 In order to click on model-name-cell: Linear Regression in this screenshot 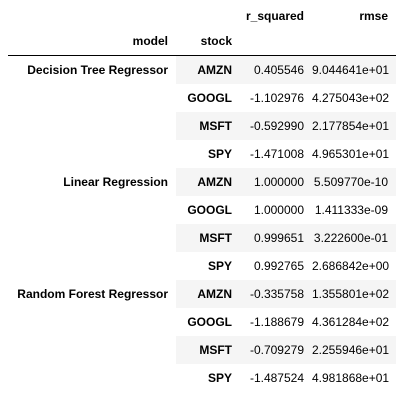, I will do `click(92, 224)`.